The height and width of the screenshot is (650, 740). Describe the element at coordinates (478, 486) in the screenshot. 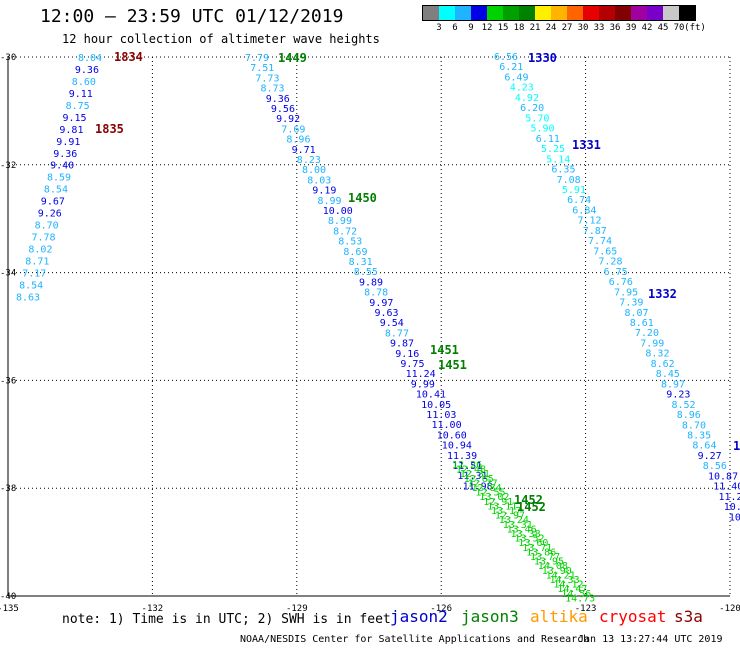

I see `swh-value-label: 11.98` at that location.